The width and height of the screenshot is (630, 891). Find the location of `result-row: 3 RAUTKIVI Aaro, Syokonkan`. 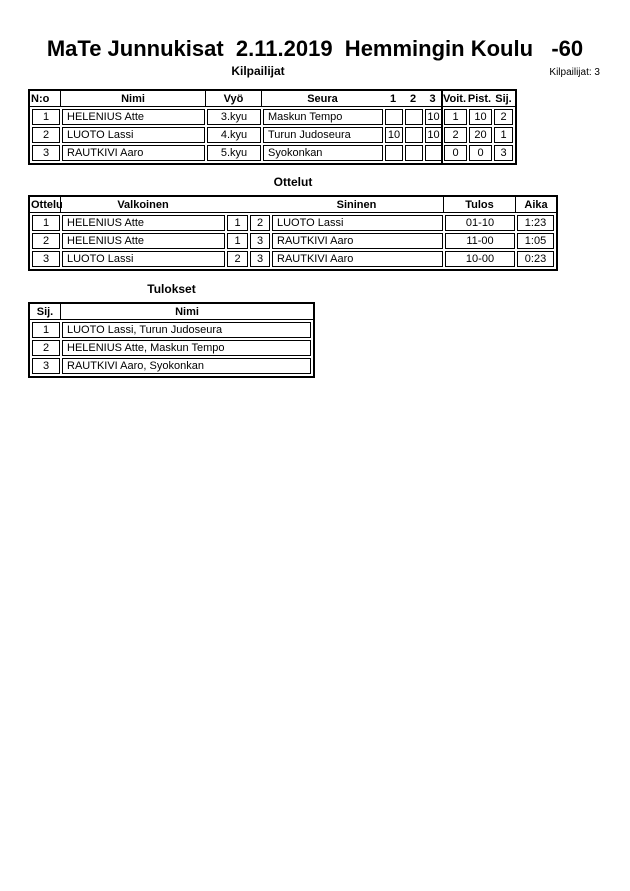

result-row: 3 RAUTKIVI Aaro, Syokonkan is located at coordinates (171, 366).